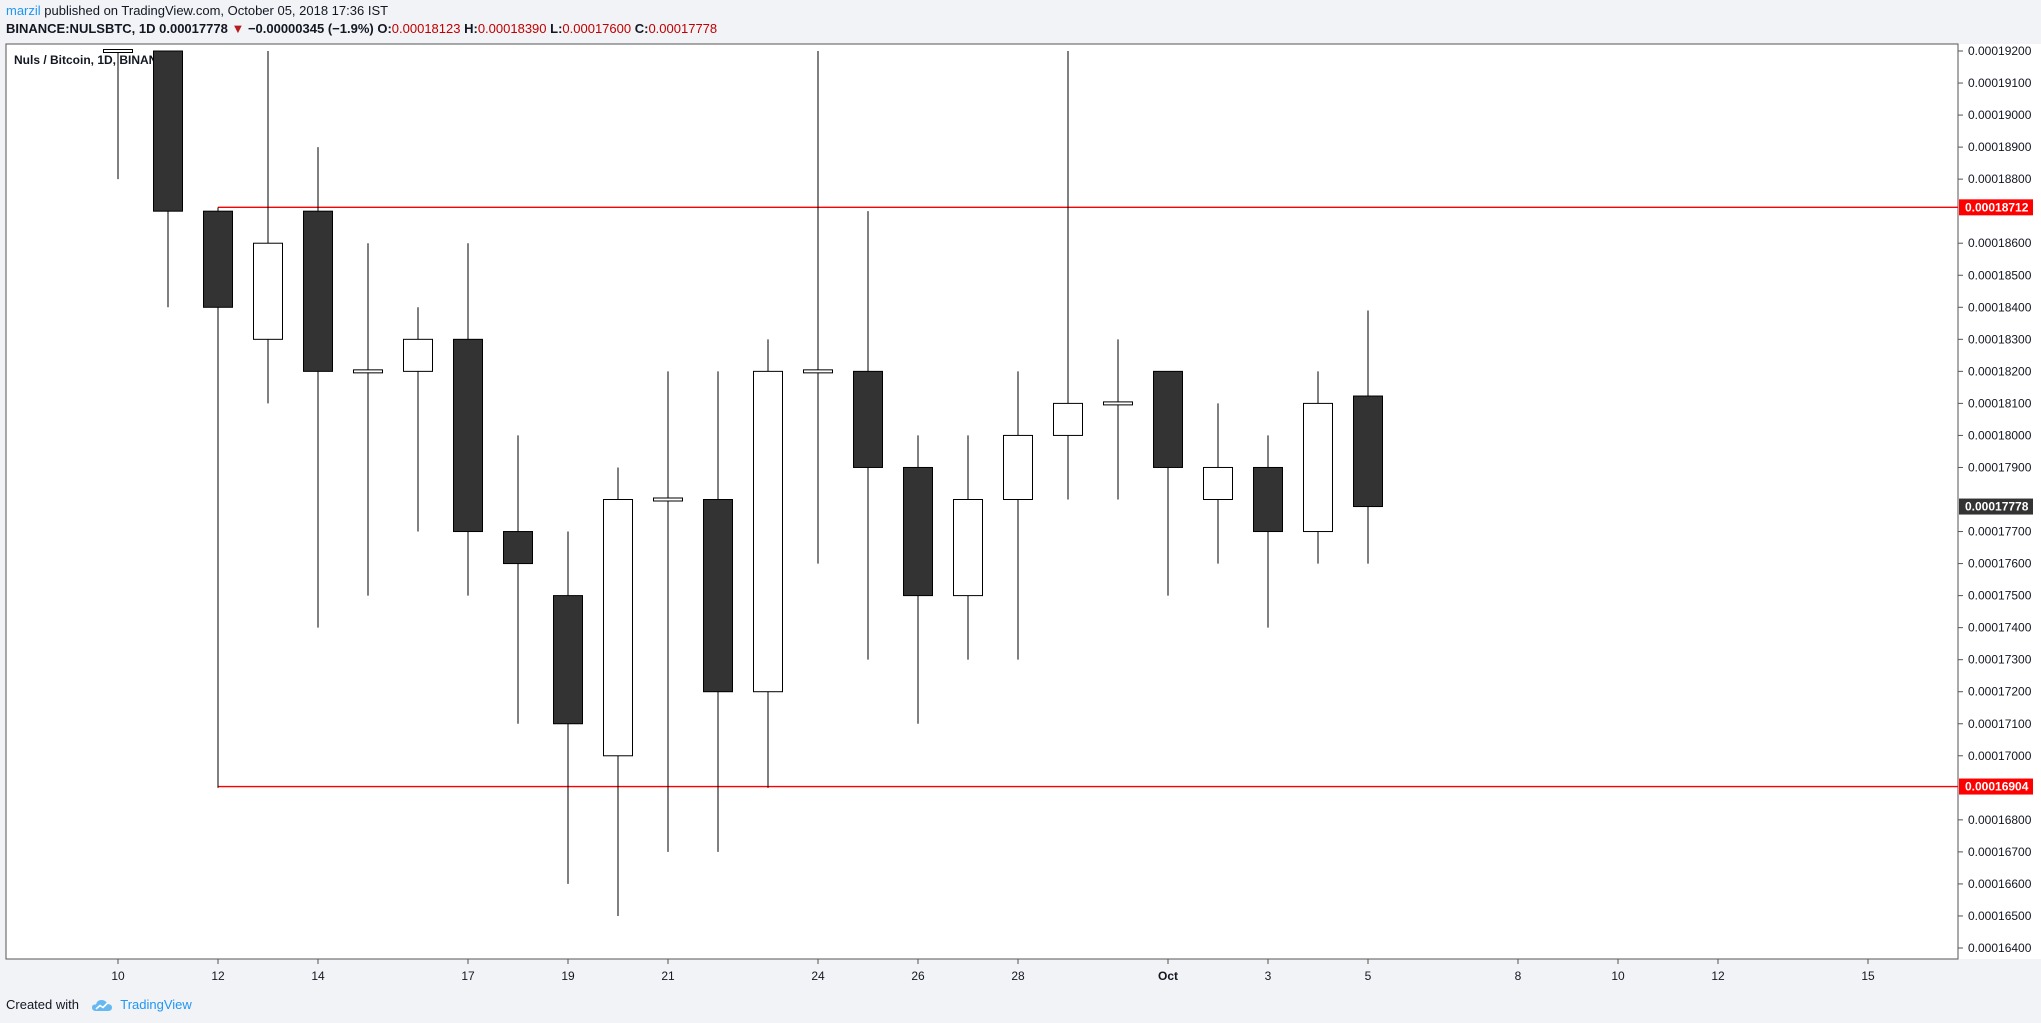  Describe the element at coordinates (101, 1005) in the screenshot. I see `tradingview-cloud-icon` at that location.